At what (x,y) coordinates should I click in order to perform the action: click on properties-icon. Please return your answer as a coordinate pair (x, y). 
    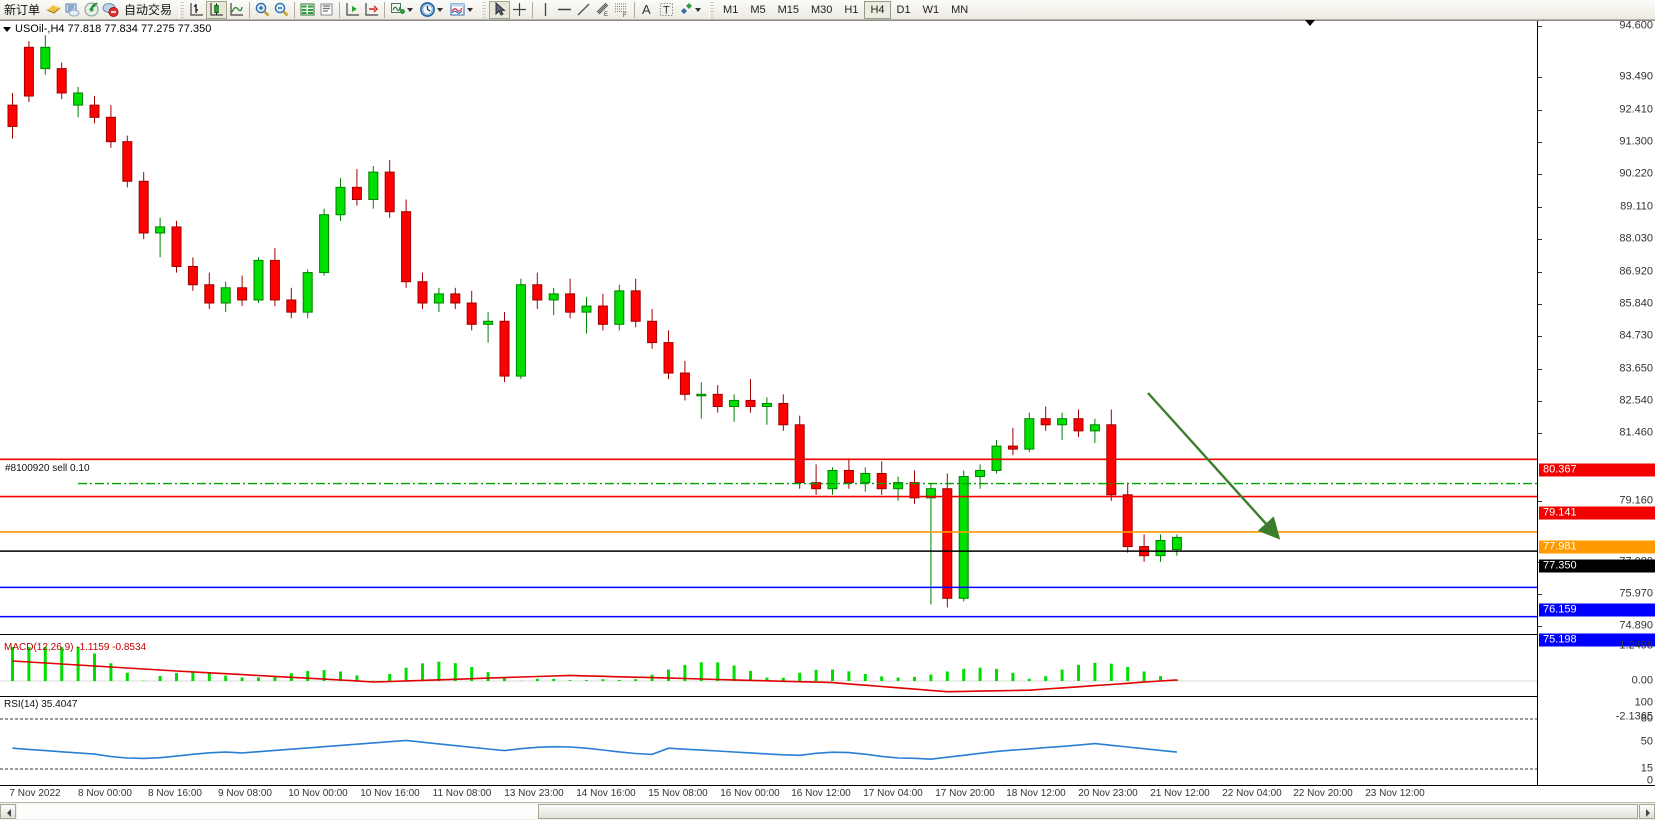
    Looking at the image, I should click on (326, 9).